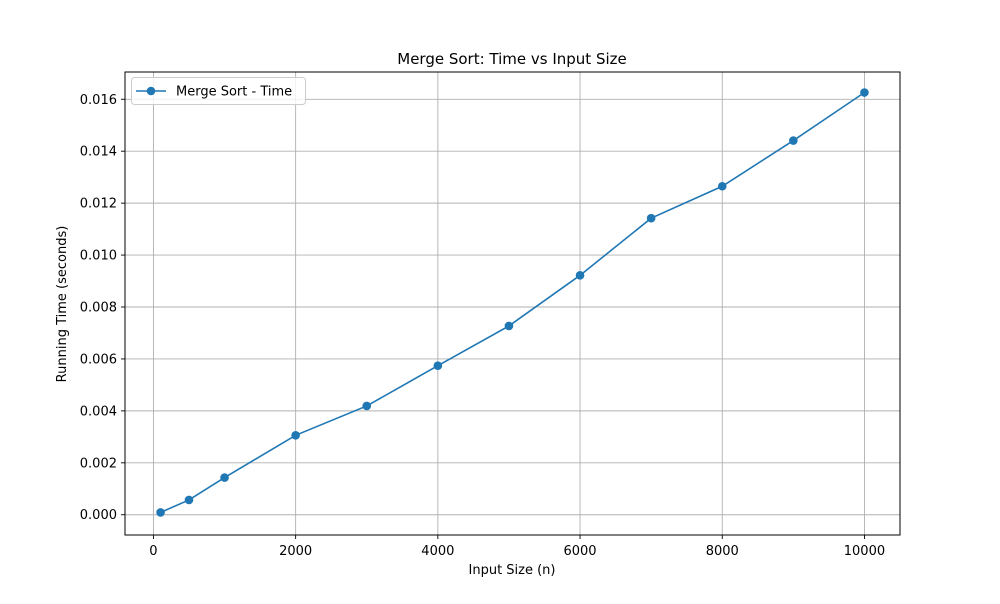 This screenshot has width=1000, height=604. Describe the element at coordinates (579, 551) in the screenshot. I see `x-tick-label: 6000` at that location.